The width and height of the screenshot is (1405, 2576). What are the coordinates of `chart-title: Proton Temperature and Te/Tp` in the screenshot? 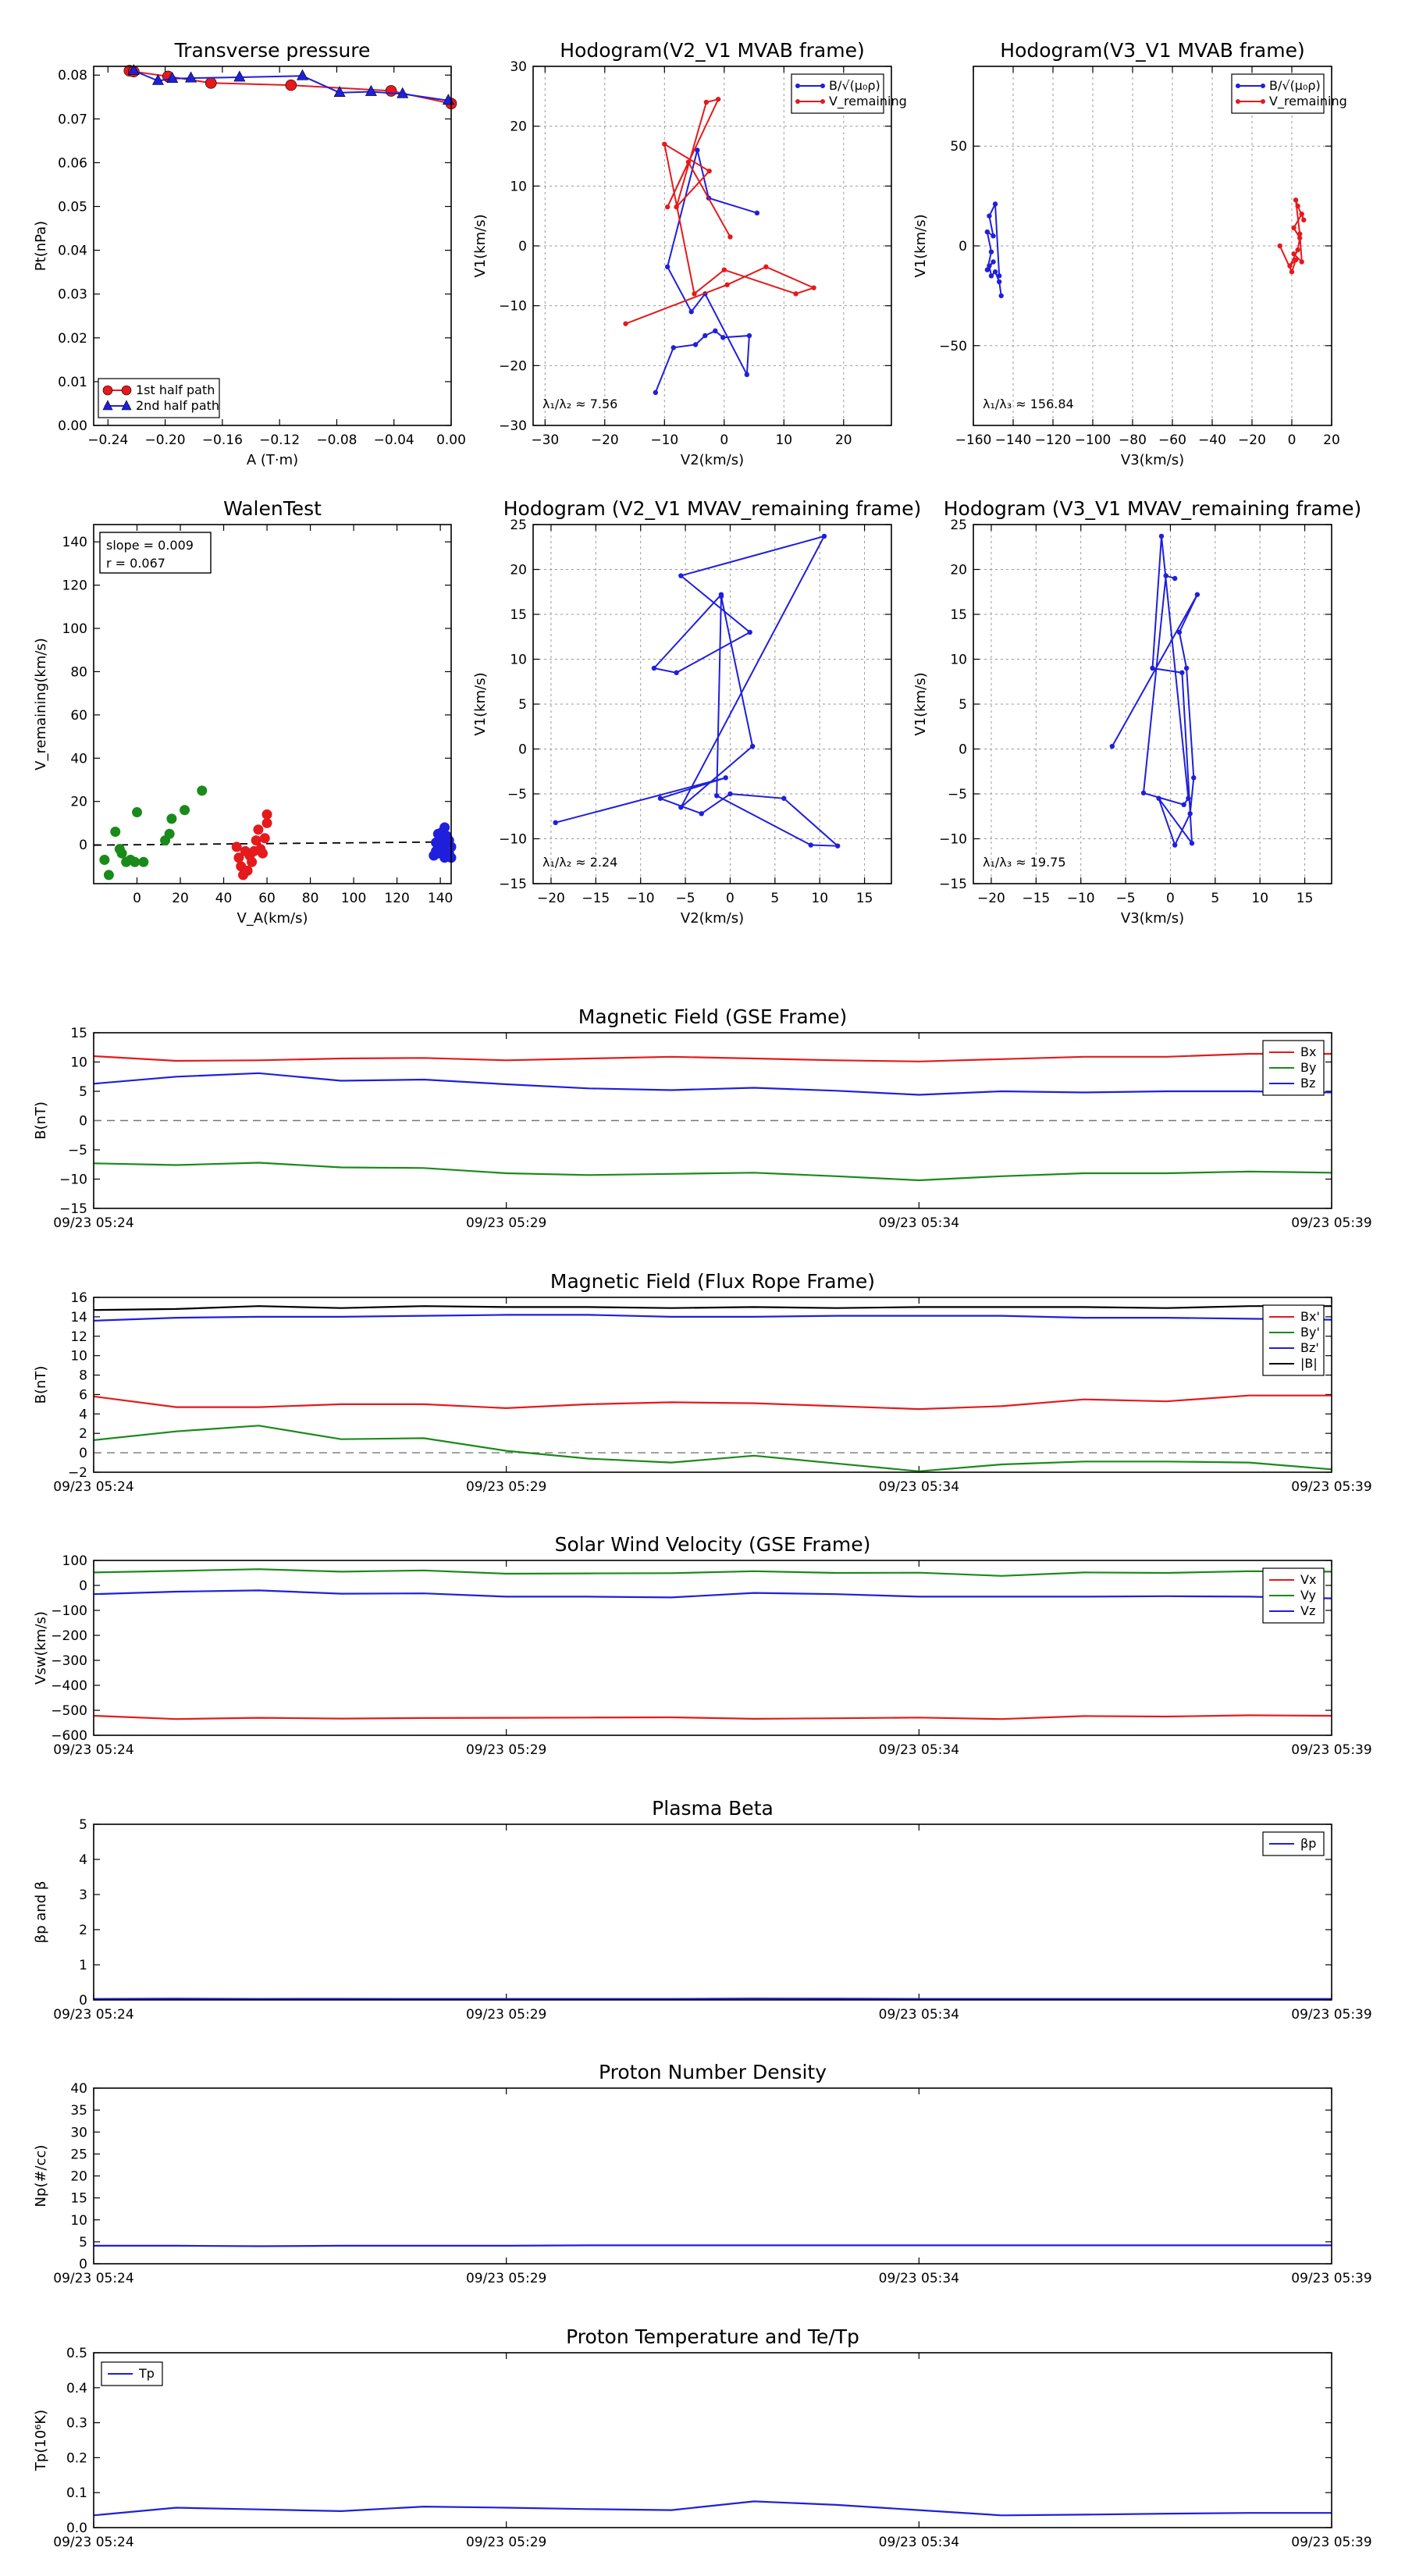 It's located at (713, 2336).